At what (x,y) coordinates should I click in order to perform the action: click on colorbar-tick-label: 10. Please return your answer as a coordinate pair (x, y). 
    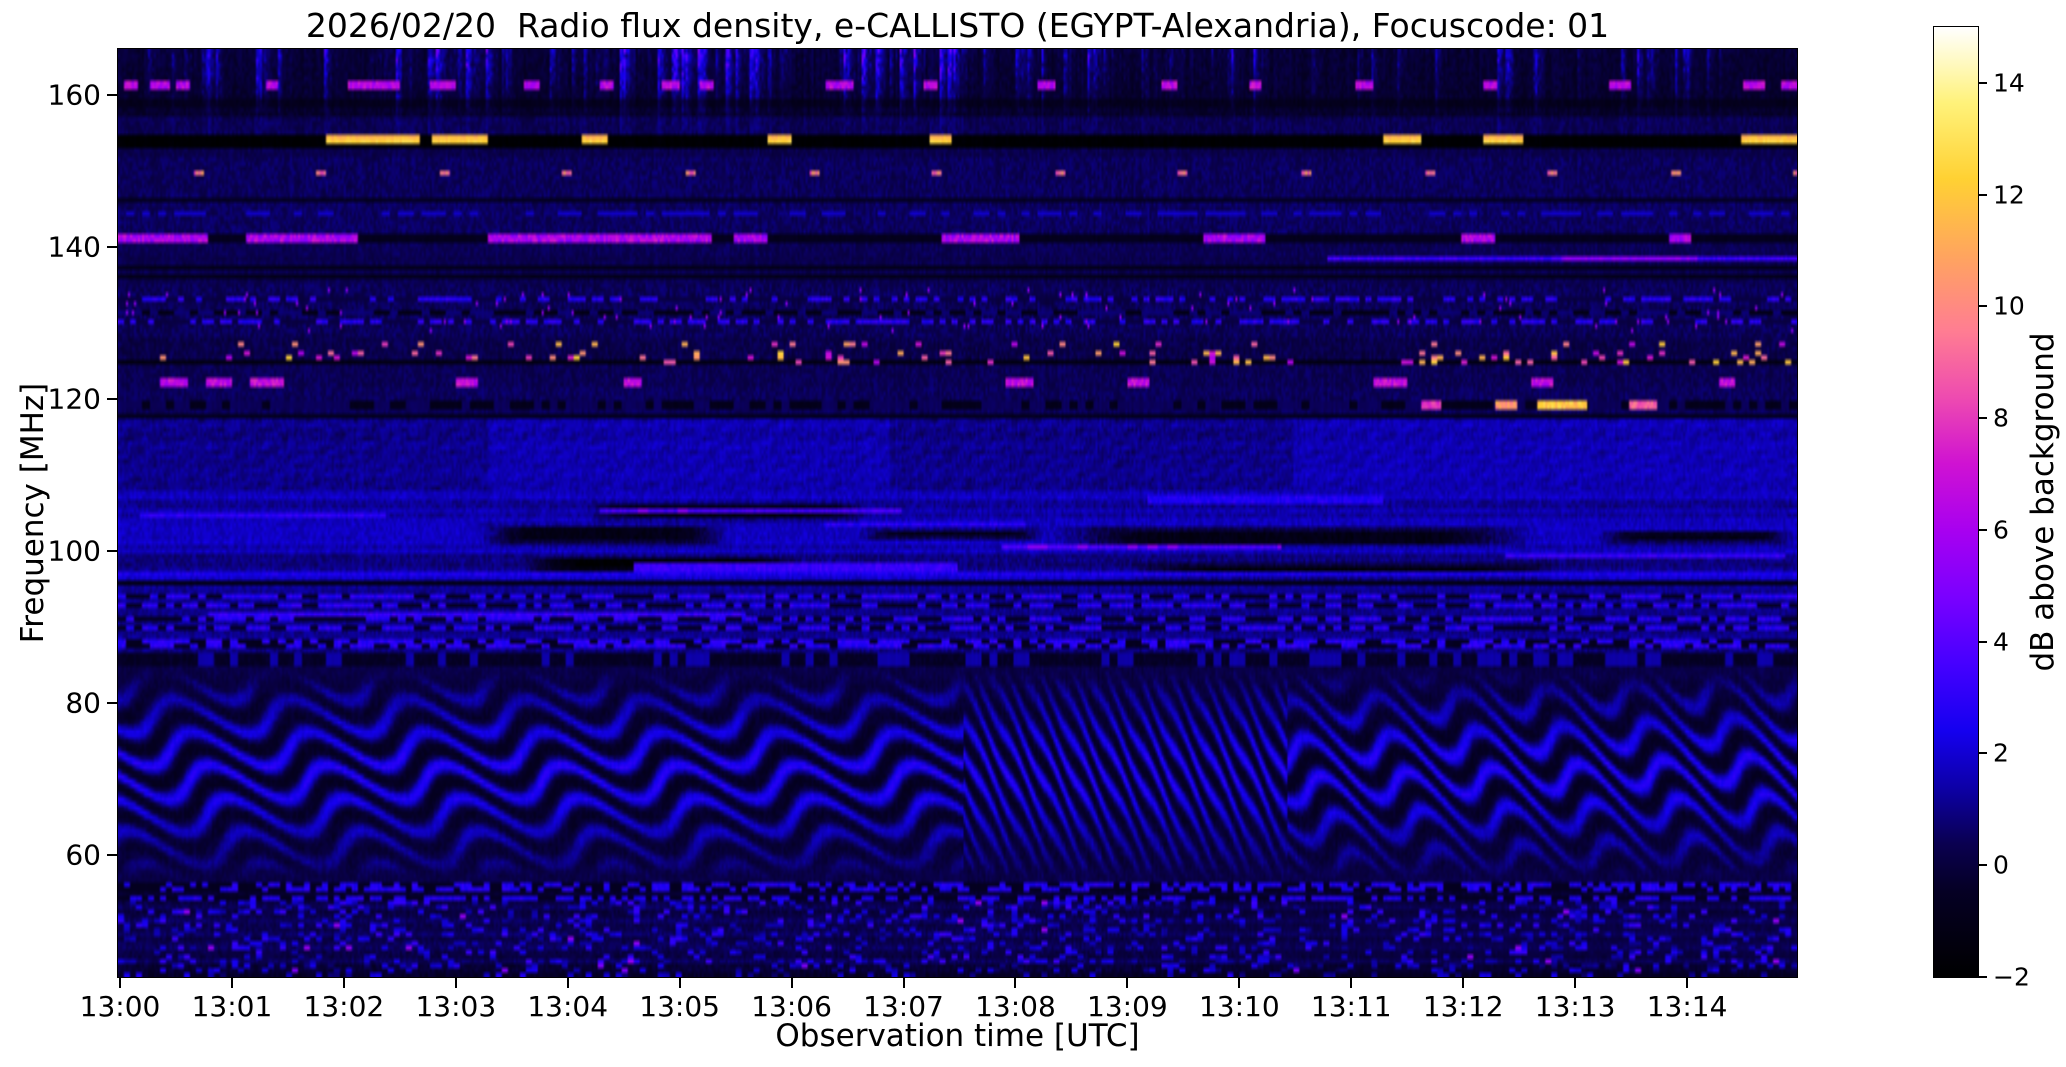
    Looking at the image, I should click on (2009, 306).